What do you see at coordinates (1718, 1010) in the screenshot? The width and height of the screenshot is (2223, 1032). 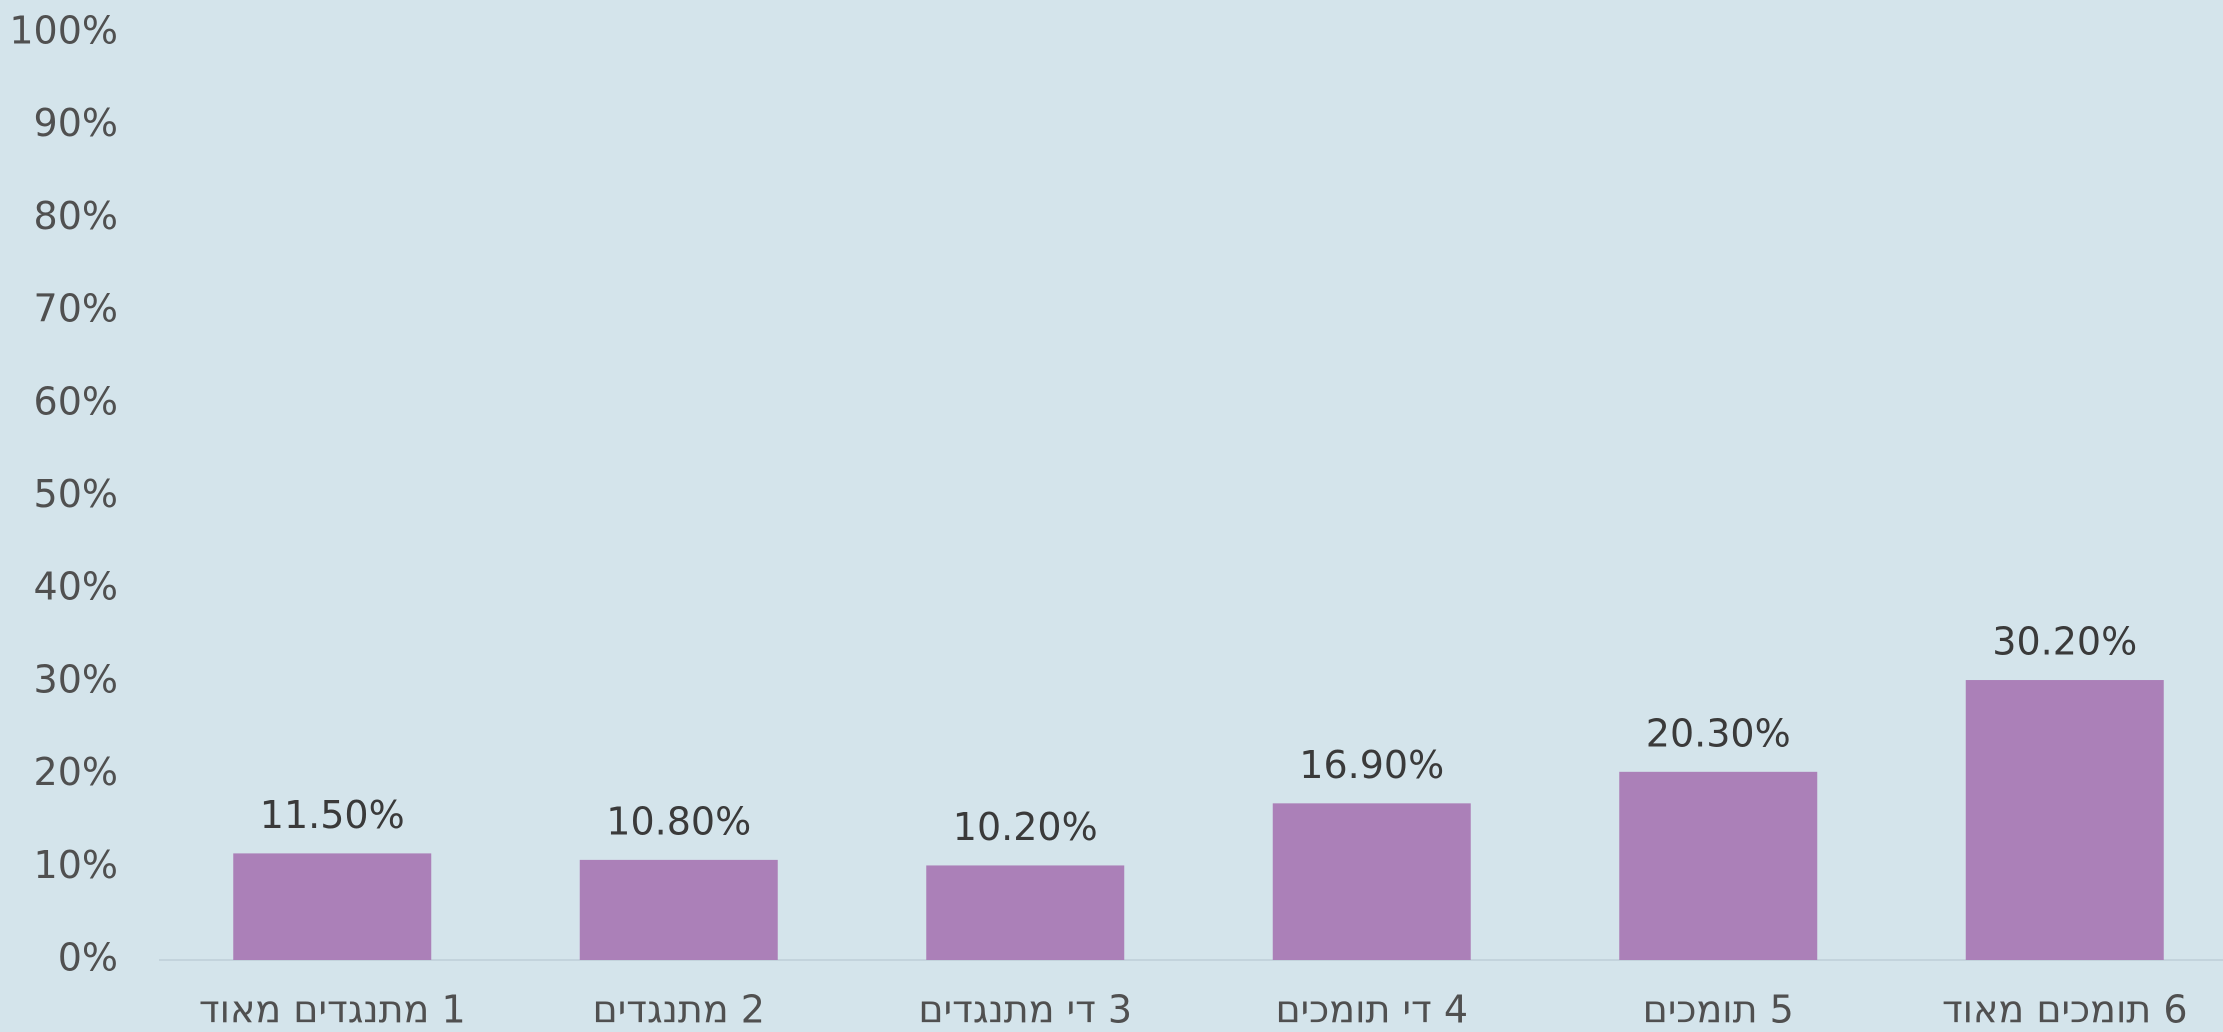 I see `x-tick-label: 5 תומכים` at bounding box center [1718, 1010].